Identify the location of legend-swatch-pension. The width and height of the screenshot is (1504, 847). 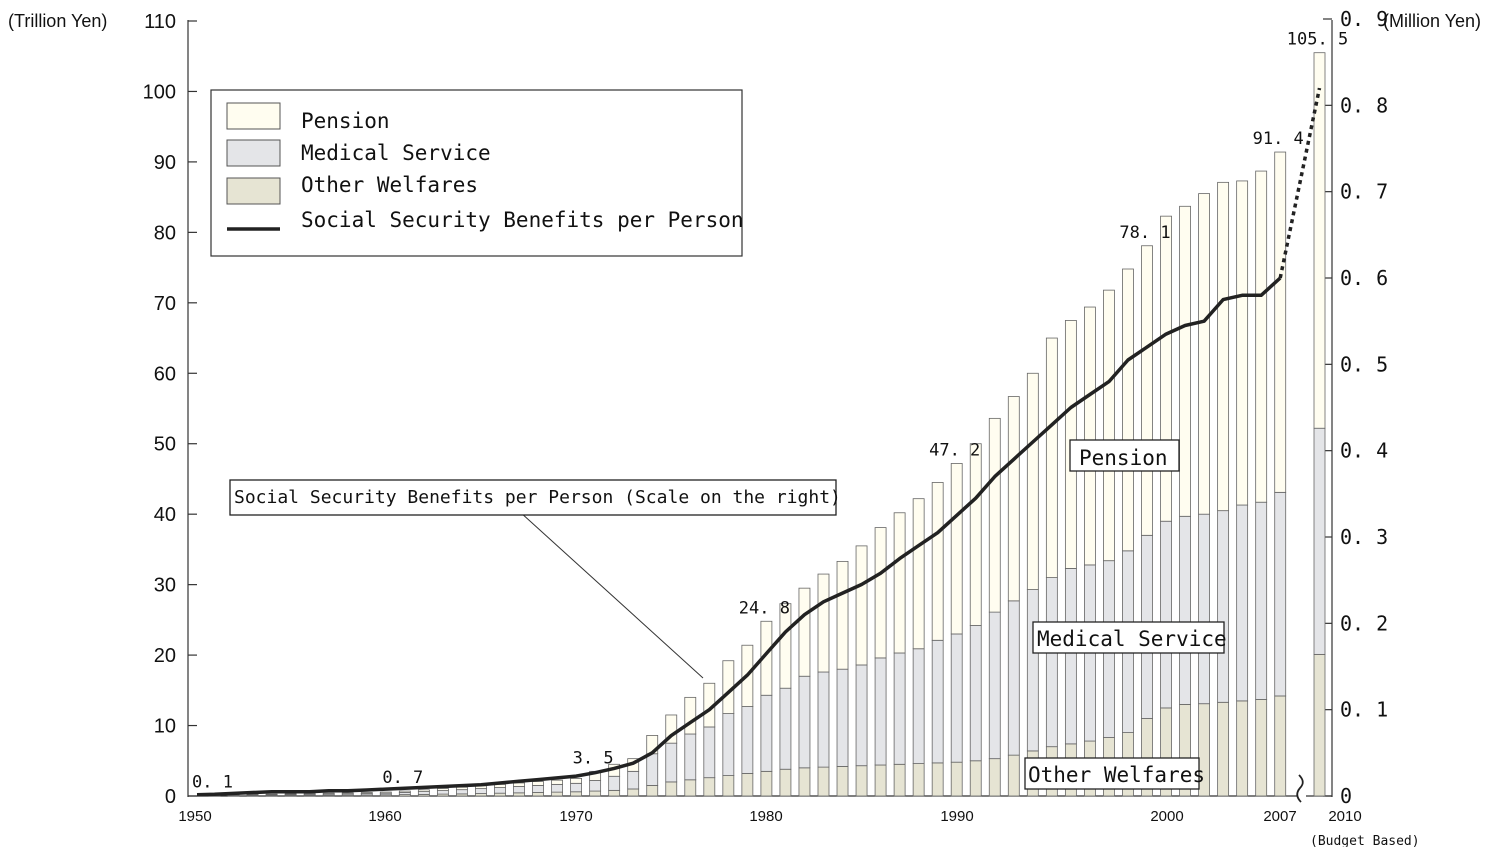
(253, 116).